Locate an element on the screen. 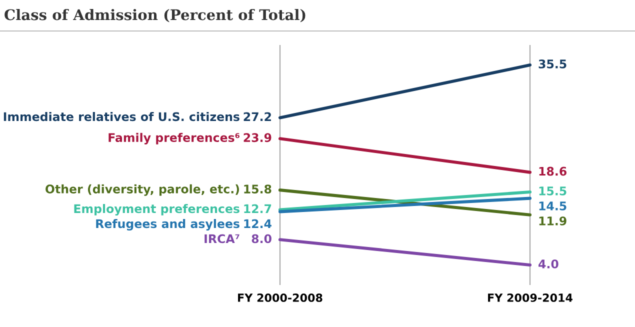 This screenshot has height=327, width=635. data-label: 12.4 is located at coordinates (258, 223).